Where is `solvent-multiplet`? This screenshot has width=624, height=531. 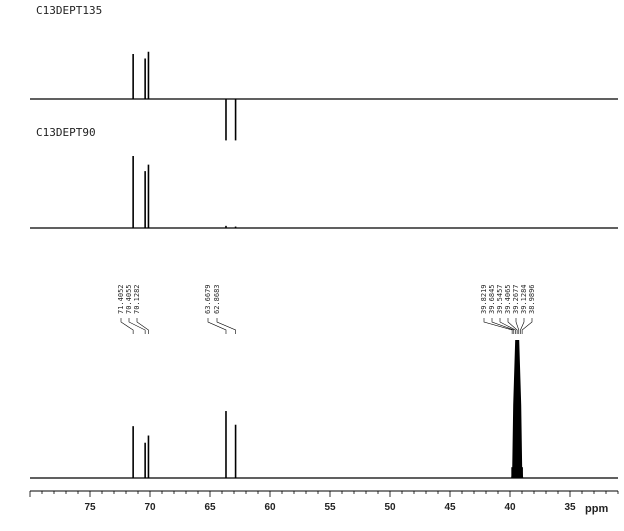
solvent-multiplet is located at coordinates (517, 409).